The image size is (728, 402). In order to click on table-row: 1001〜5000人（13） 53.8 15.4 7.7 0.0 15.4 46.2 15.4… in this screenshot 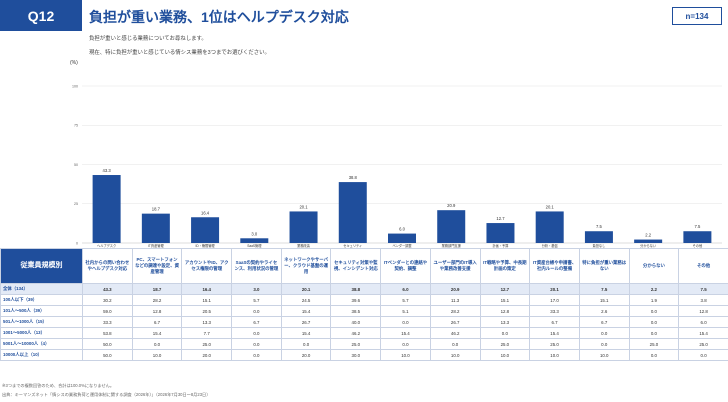, I will do `click(364, 333)`.